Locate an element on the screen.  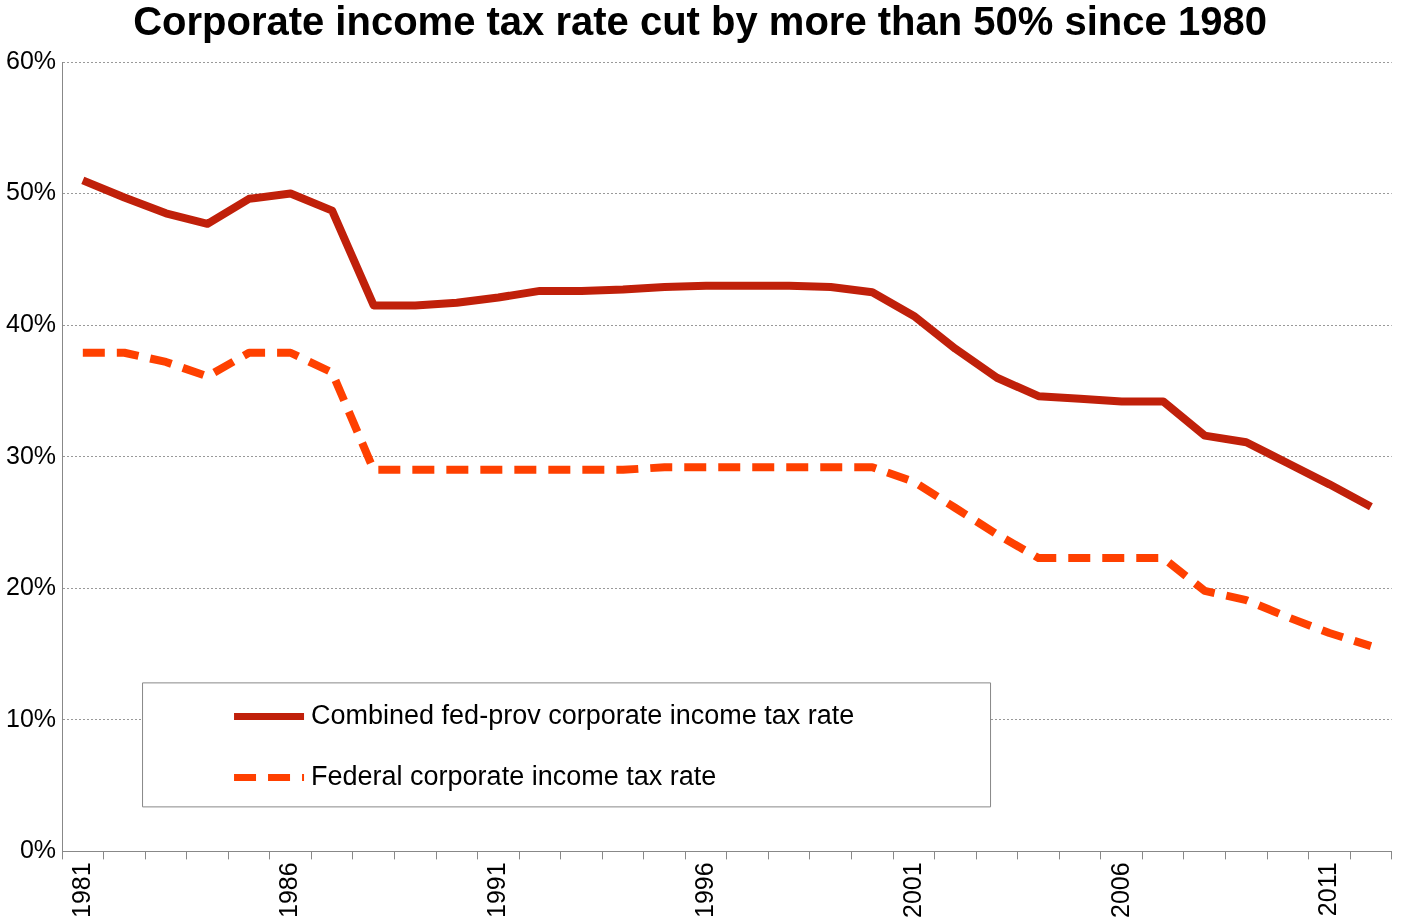
y-tick-label: 20% is located at coordinates (31, 586).